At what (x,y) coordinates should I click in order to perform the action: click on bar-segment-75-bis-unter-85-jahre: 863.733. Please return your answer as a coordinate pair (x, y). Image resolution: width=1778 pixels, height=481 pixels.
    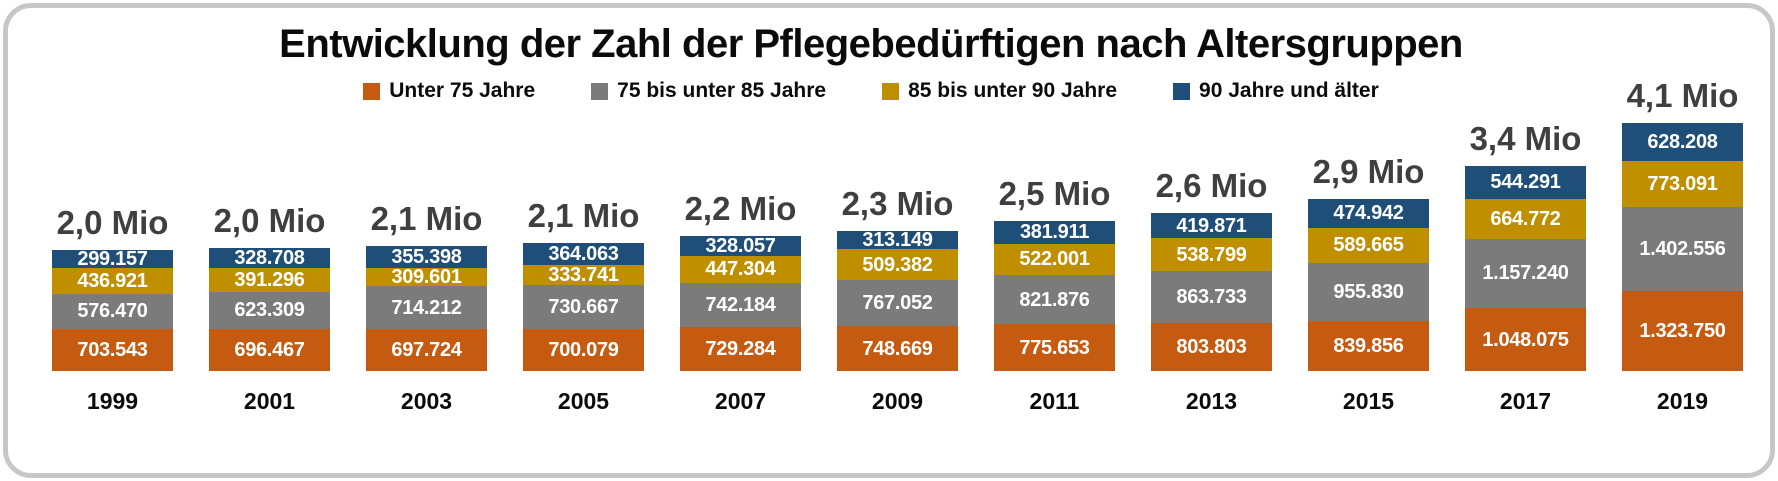
    Looking at the image, I should click on (1211, 296).